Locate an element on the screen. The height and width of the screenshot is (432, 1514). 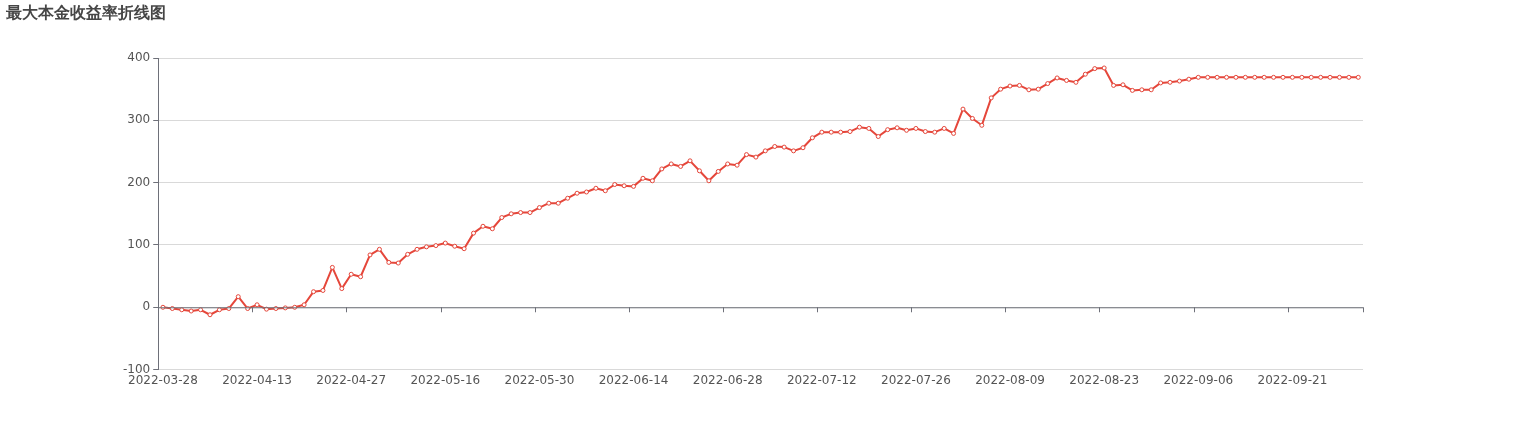
x-tick-label: 2022-06-14 is located at coordinates (633, 379).